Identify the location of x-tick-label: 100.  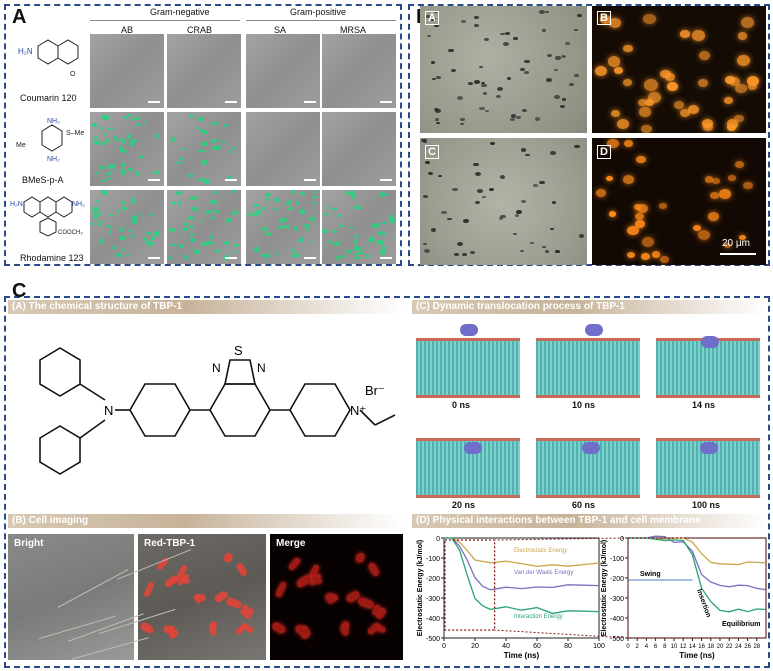
(599, 646).